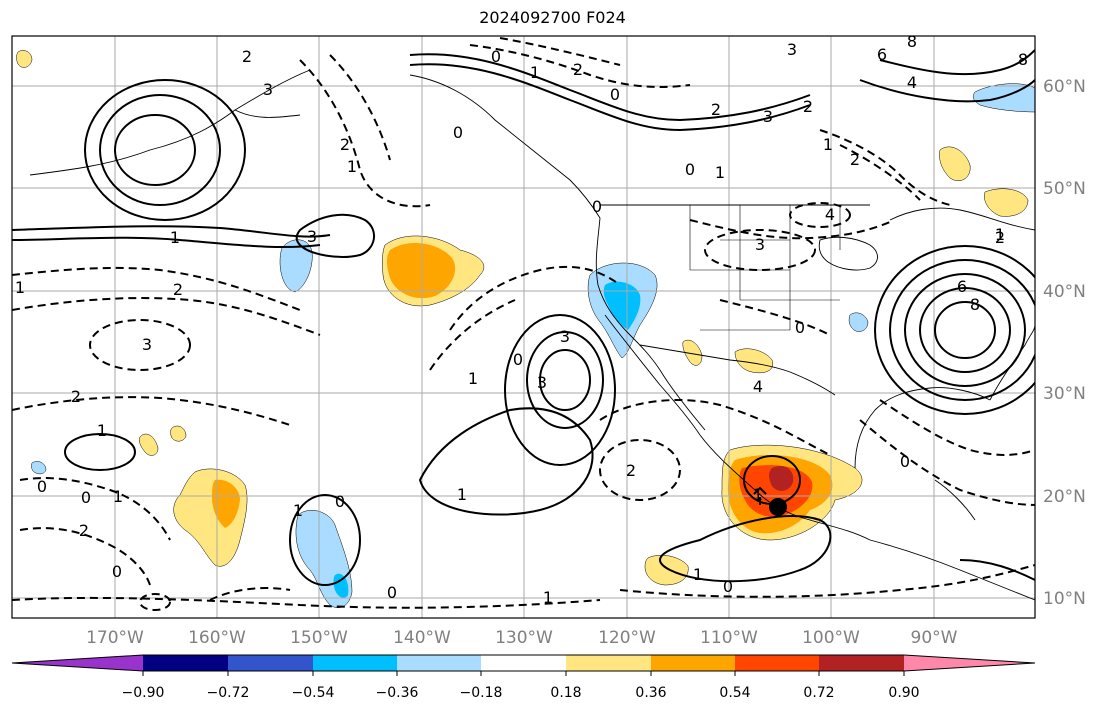  I want to click on shade-darkred-gulf, so click(781, 478).